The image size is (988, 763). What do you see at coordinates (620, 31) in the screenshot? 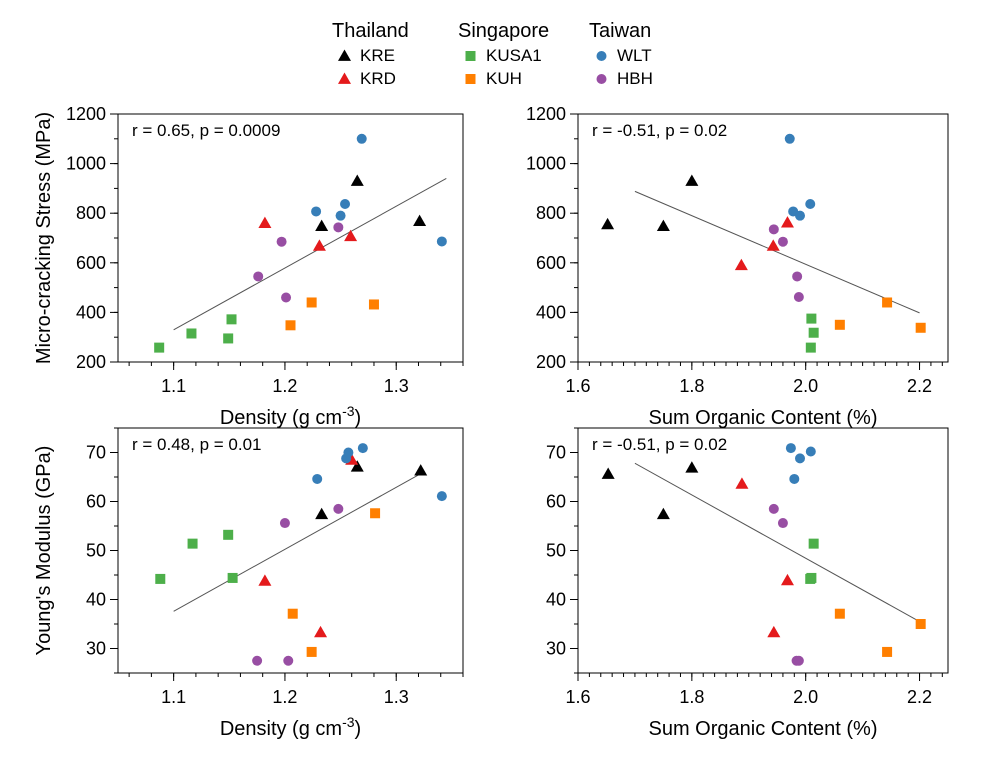
I see `legend-group-title: Taiwan` at bounding box center [620, 31].